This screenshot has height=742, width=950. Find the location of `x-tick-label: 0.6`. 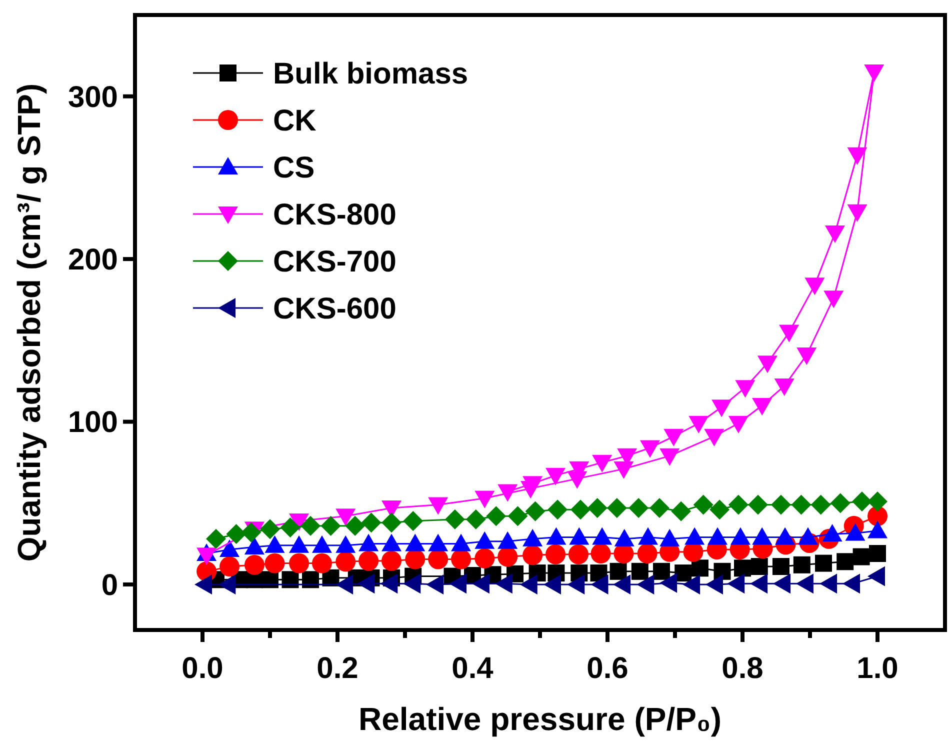

x-tick-label: 0.6 is located at coordinates (607, 668).